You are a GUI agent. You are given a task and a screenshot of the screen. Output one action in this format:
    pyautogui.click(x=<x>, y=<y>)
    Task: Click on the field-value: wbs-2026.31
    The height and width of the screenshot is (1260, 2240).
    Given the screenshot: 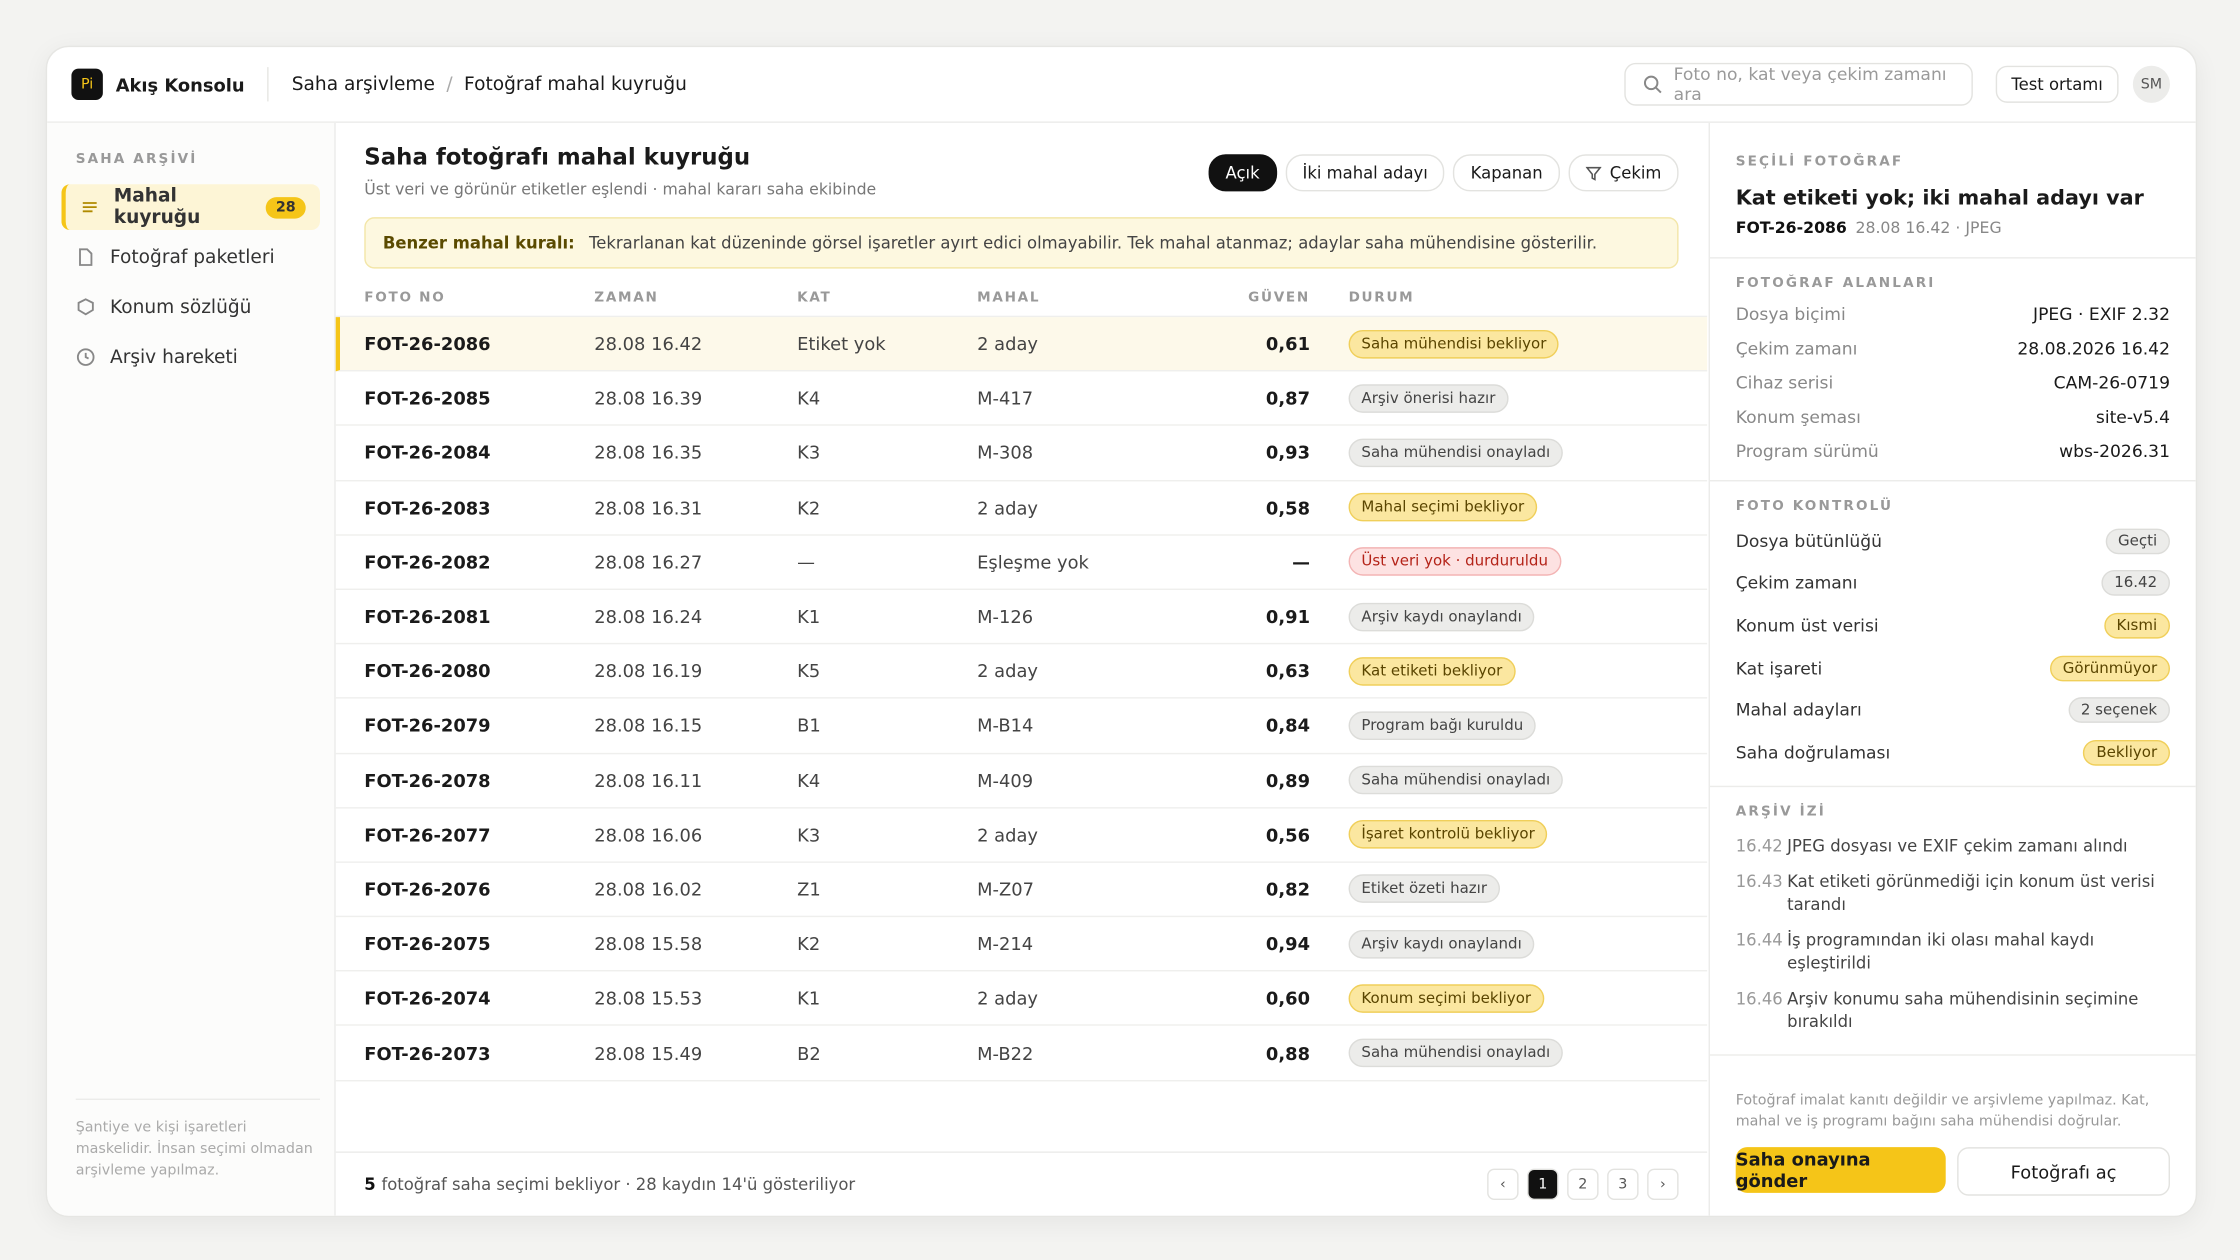 What is the action you would take?
    pyautogui.click(x=2114, y=451)
    